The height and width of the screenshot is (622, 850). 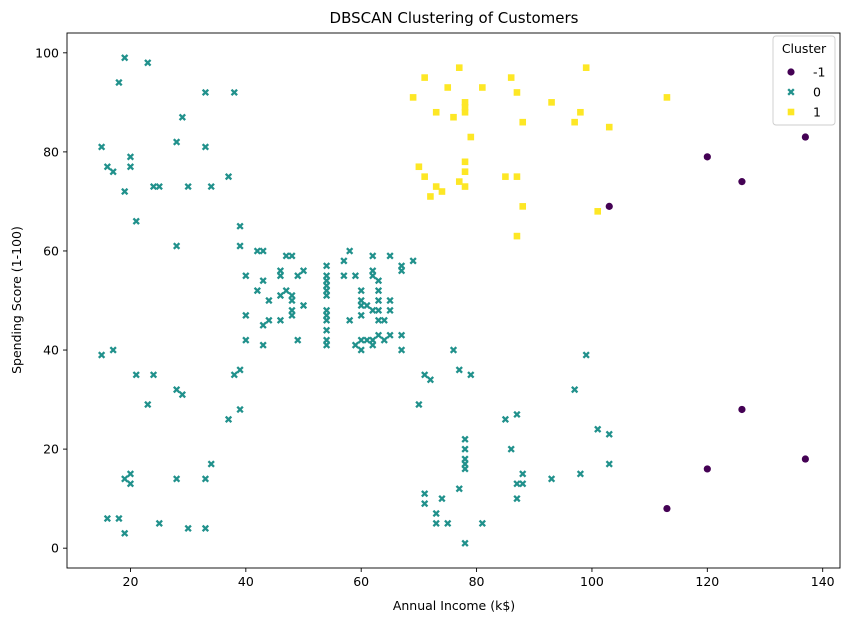 What do you see at coordinates (51, 151) in the screenshot?
I see `y-tick-label: 80` at bounding box center [51, 151].